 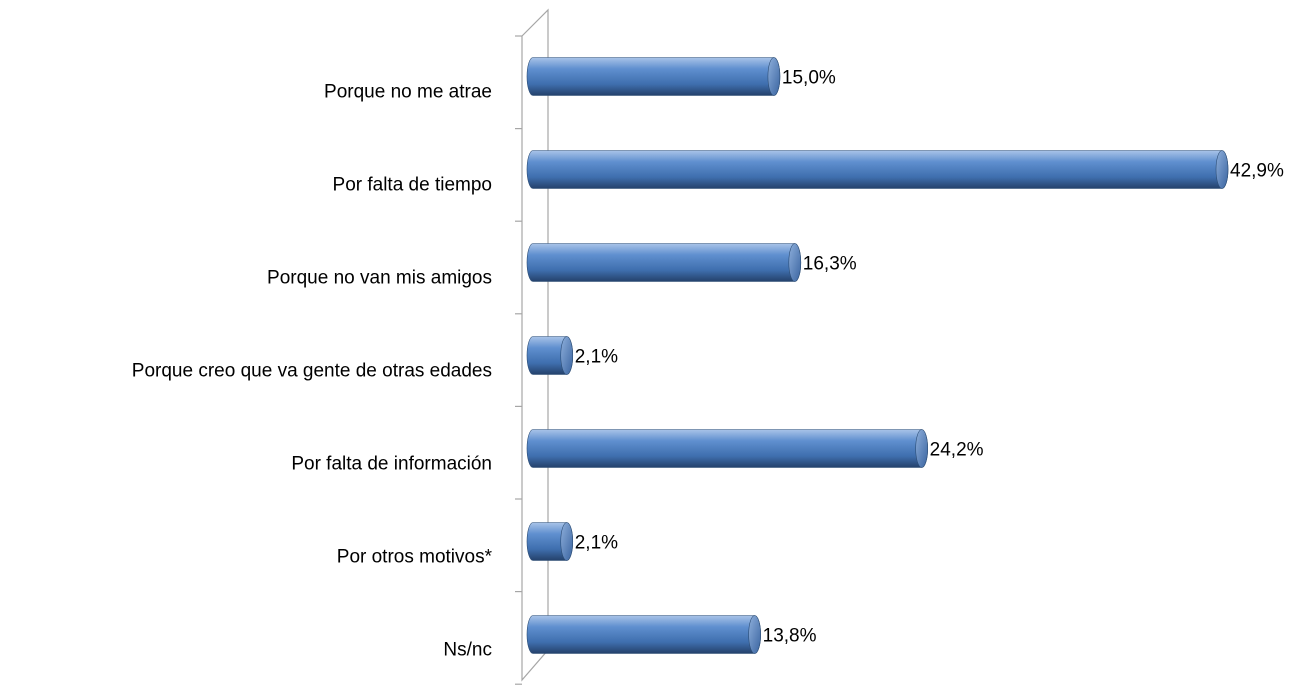 What do you see at coordinates (412, 185) in the screenshot?
I see `y-tick-label: Por falta de tiempo` at bounding box center [412, 185].